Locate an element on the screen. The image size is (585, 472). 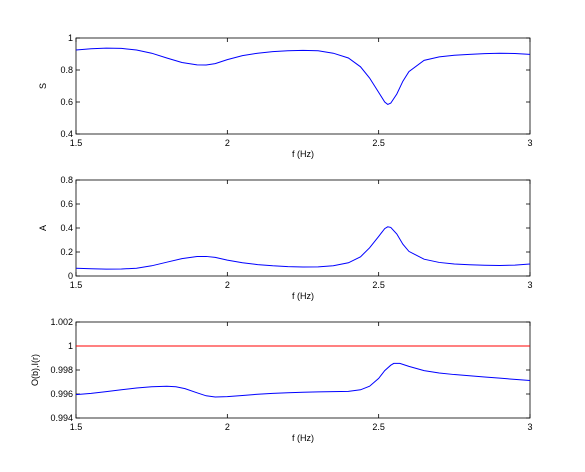
y-tick-label: 0.2 is located at coordinates (66, 252).